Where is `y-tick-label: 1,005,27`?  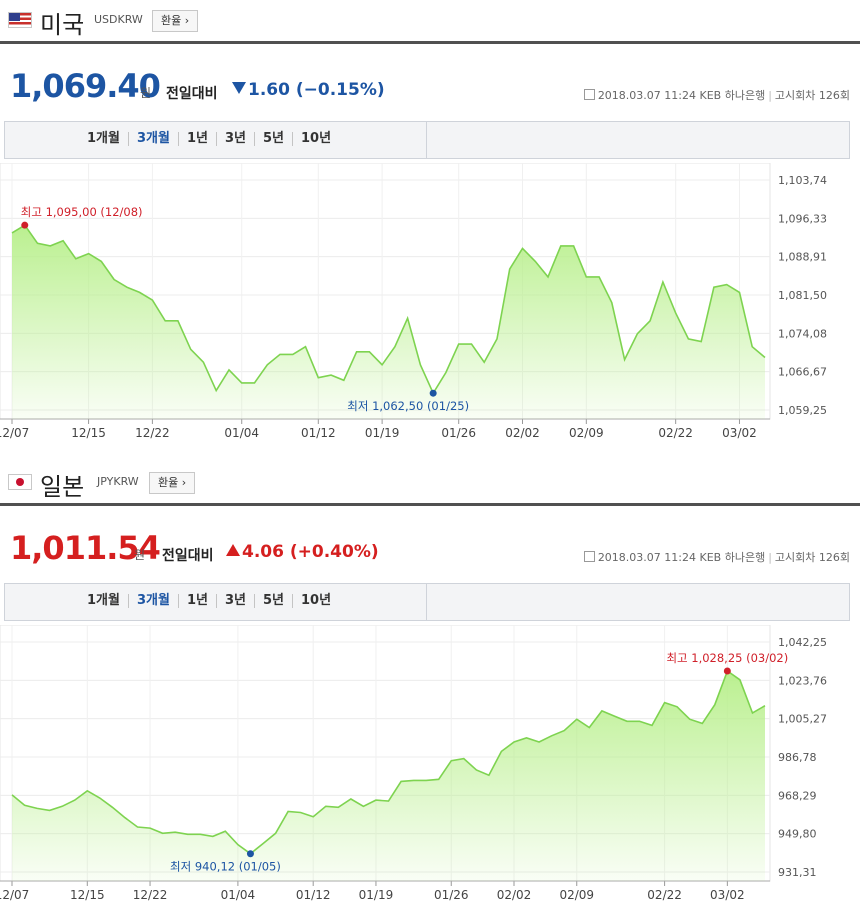 y-tick-label: 1,005,27 is located at coordinates (802, 719).